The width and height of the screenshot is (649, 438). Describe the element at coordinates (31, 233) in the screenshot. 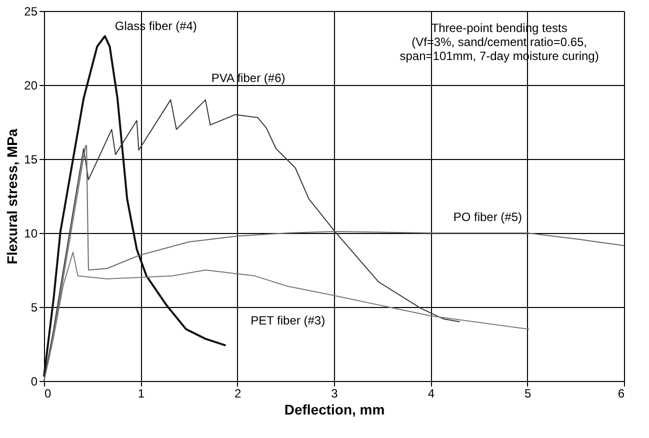

I see `y-tick-label: 10` at that location.